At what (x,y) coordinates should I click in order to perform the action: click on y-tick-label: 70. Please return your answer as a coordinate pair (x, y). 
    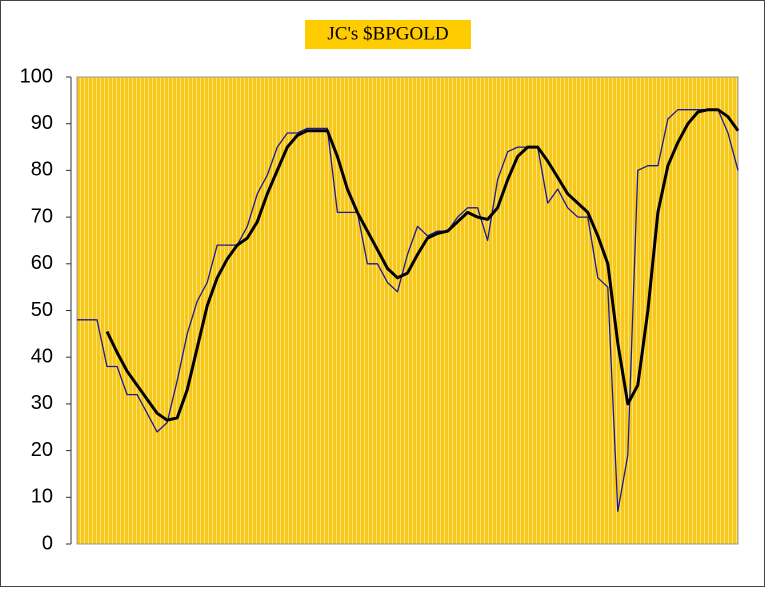
    Looking at the image, I should click on (42, 216).